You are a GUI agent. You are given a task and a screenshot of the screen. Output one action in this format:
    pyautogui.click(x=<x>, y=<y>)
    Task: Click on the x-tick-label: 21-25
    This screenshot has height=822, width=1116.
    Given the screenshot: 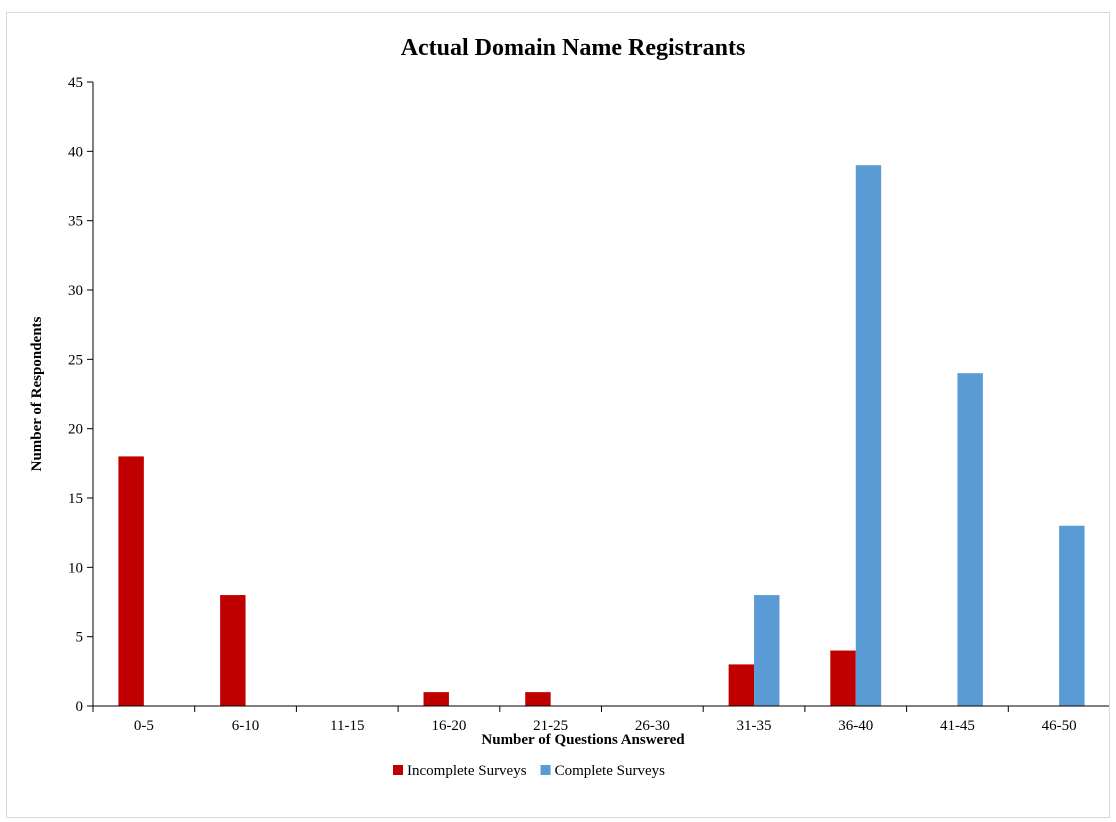 What is the action you would take?
    pyautogui.click(x=550, y=726)
    